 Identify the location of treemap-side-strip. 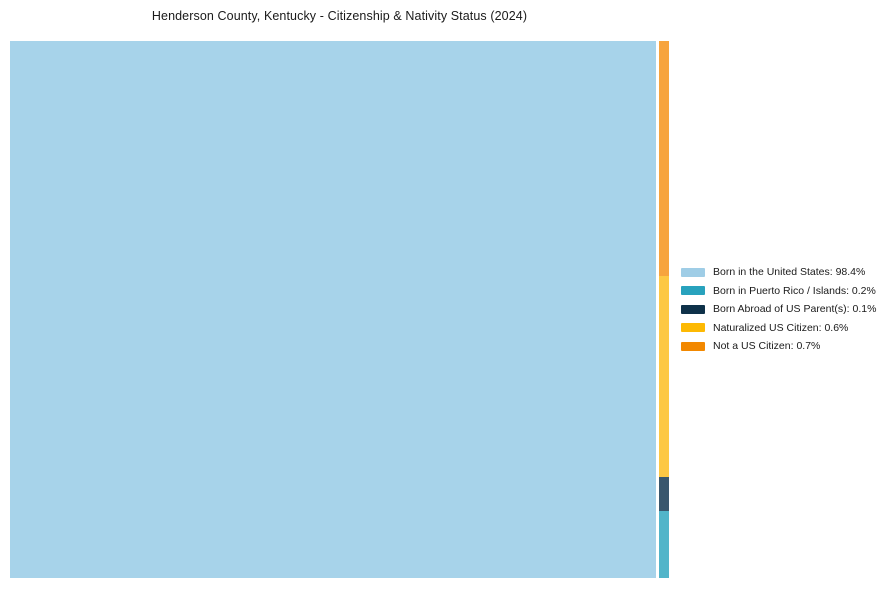
(663, 309).